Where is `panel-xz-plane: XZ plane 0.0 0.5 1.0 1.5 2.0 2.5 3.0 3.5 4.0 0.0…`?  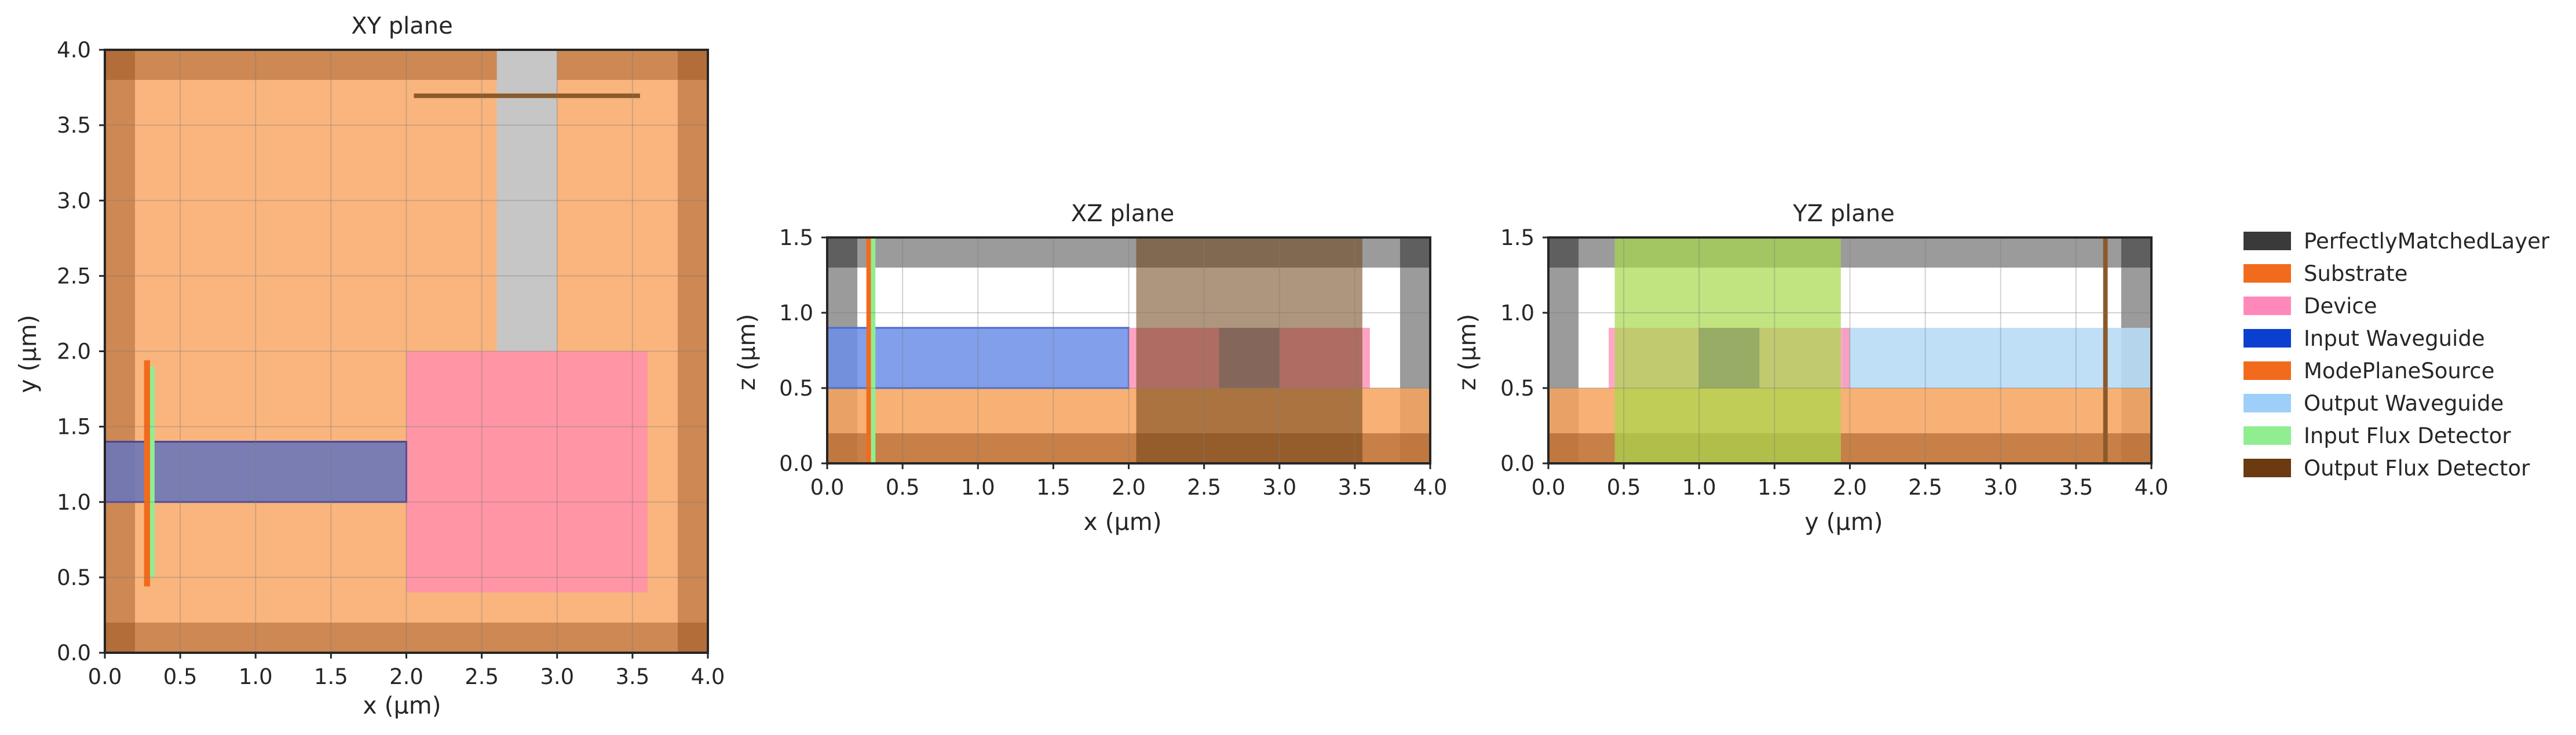
panel-xz-plane: XZ plane 0.0 0.5 1.0 1.5 2.0 2.5 3.0 3.5 4.0 0.0… is located at coordinates (1090, 368).